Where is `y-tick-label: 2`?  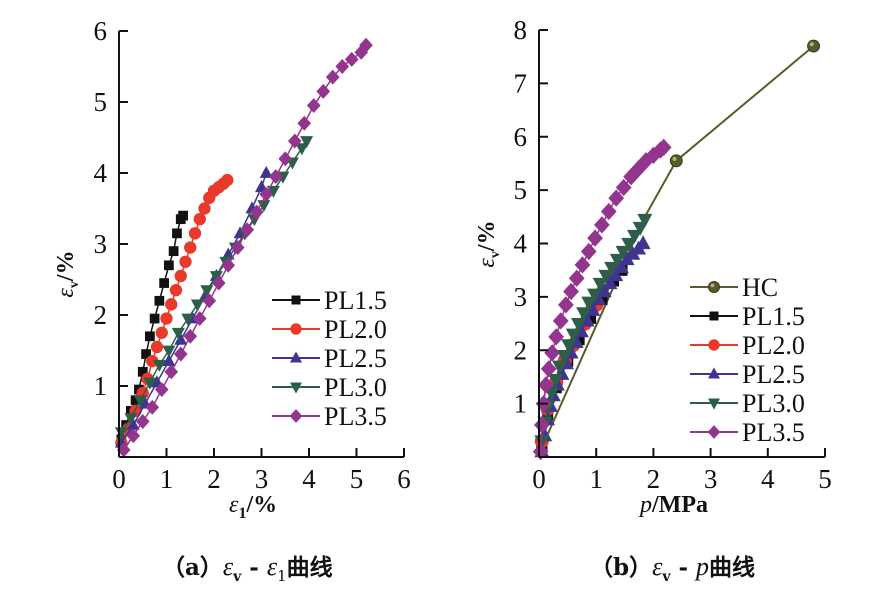 y-tick-label: 2 is located at coordinates (101, 315).